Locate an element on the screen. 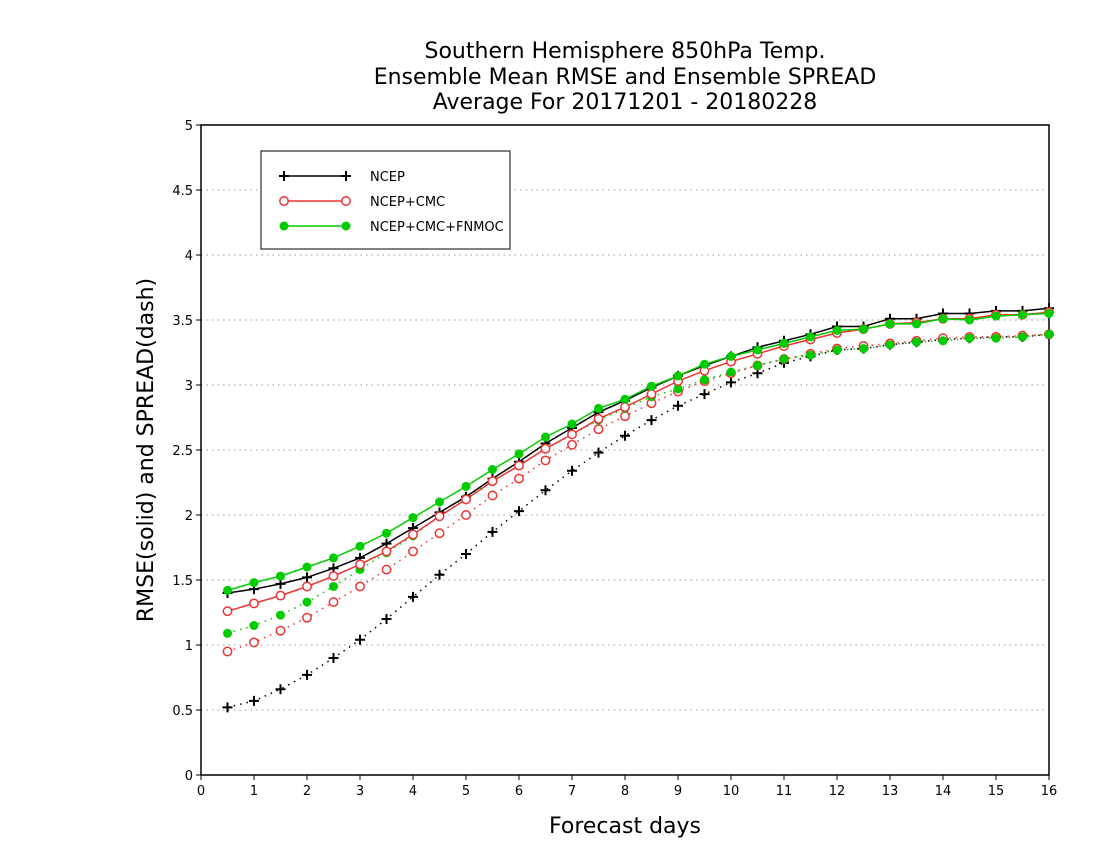  title-line-2: Ensemble Mean RMSE and Ensemble SPREAD is located at coordinates (625, 77).